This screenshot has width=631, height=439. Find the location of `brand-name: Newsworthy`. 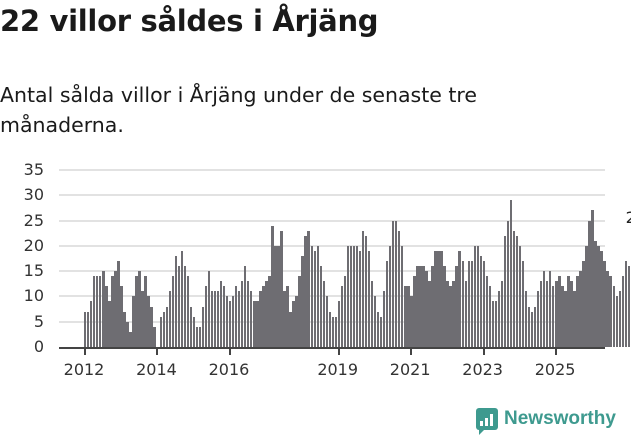

brand-name: Newsworthy is located at coordinates (560, 418).